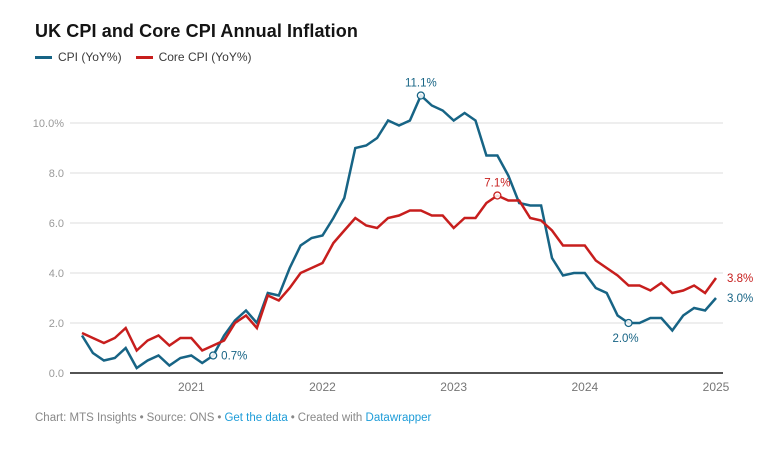 The width and height of the screenshot is (770, 451). What do you see at coordinates (584, 387) in the screenshot?
I see `x-axis-tick-label: 2024` at bounding box center [584, 387].